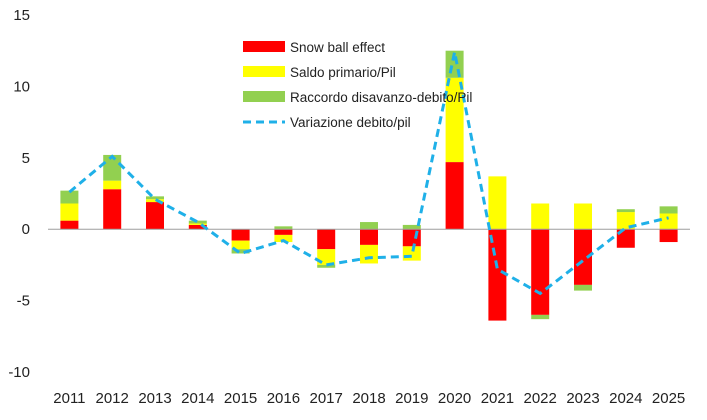 Image resolution: width=707 pixels, height=420 pixels. I want to click on bar-raccordo-disavanzo-debito-pil-2012, so click(112, 167).